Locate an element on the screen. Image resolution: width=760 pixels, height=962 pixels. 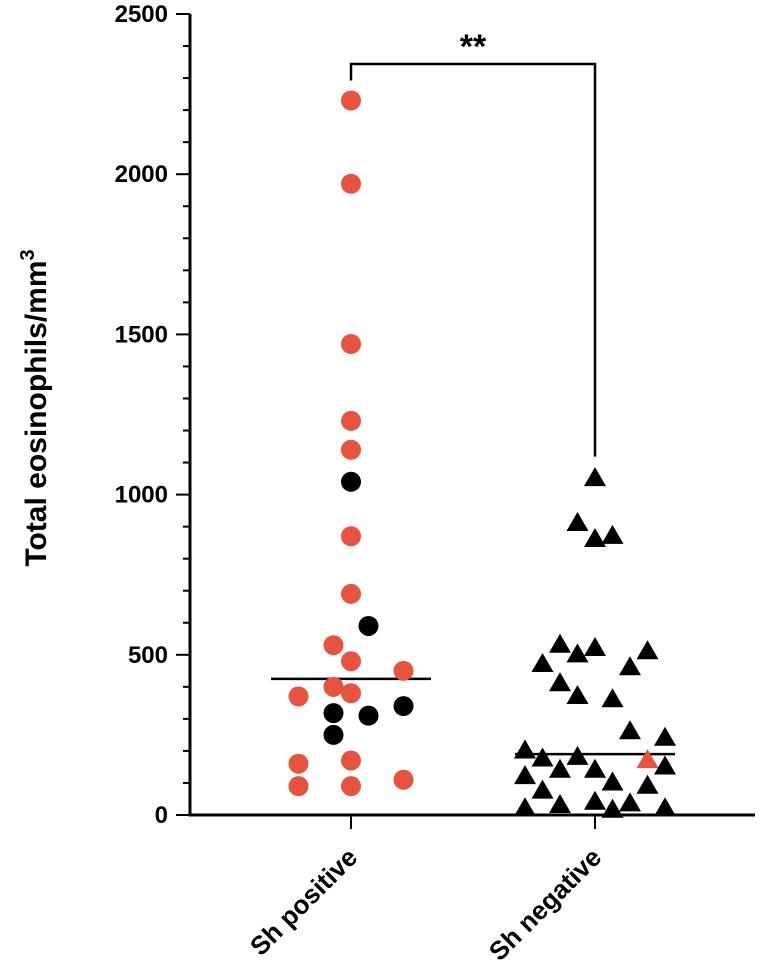
y-axis-label: Total eosinophils/mm3 is located at coordinates (35, 407).